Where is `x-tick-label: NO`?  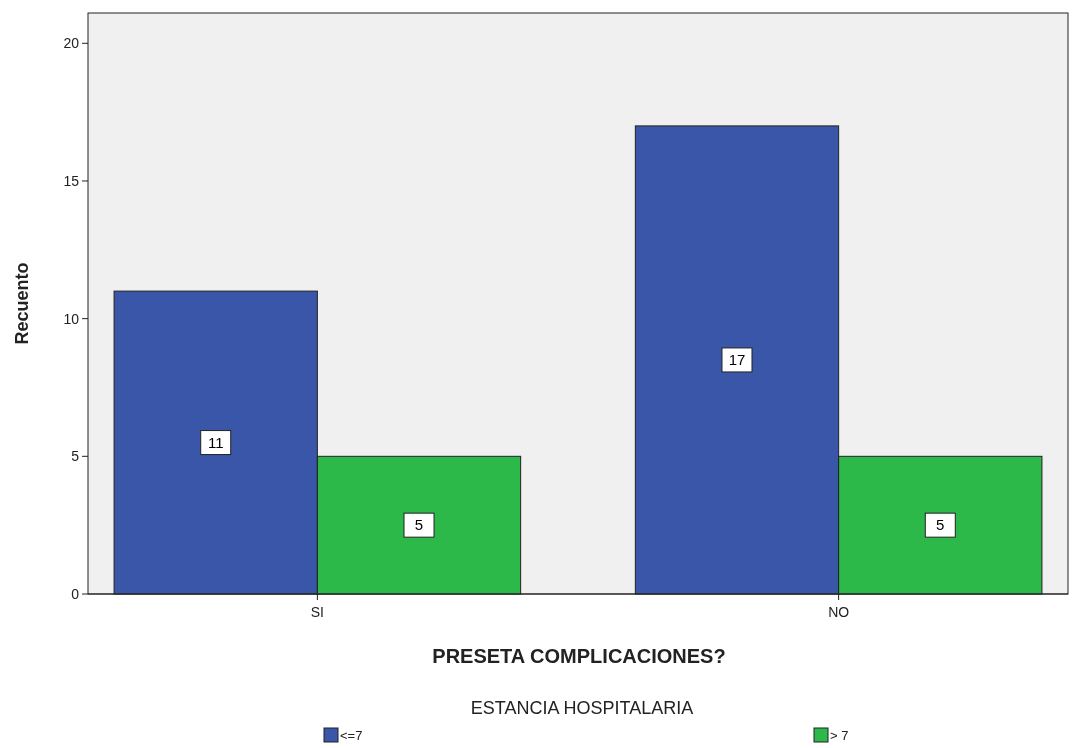 x-tick-label: NO is located at coordinates (839, 612).